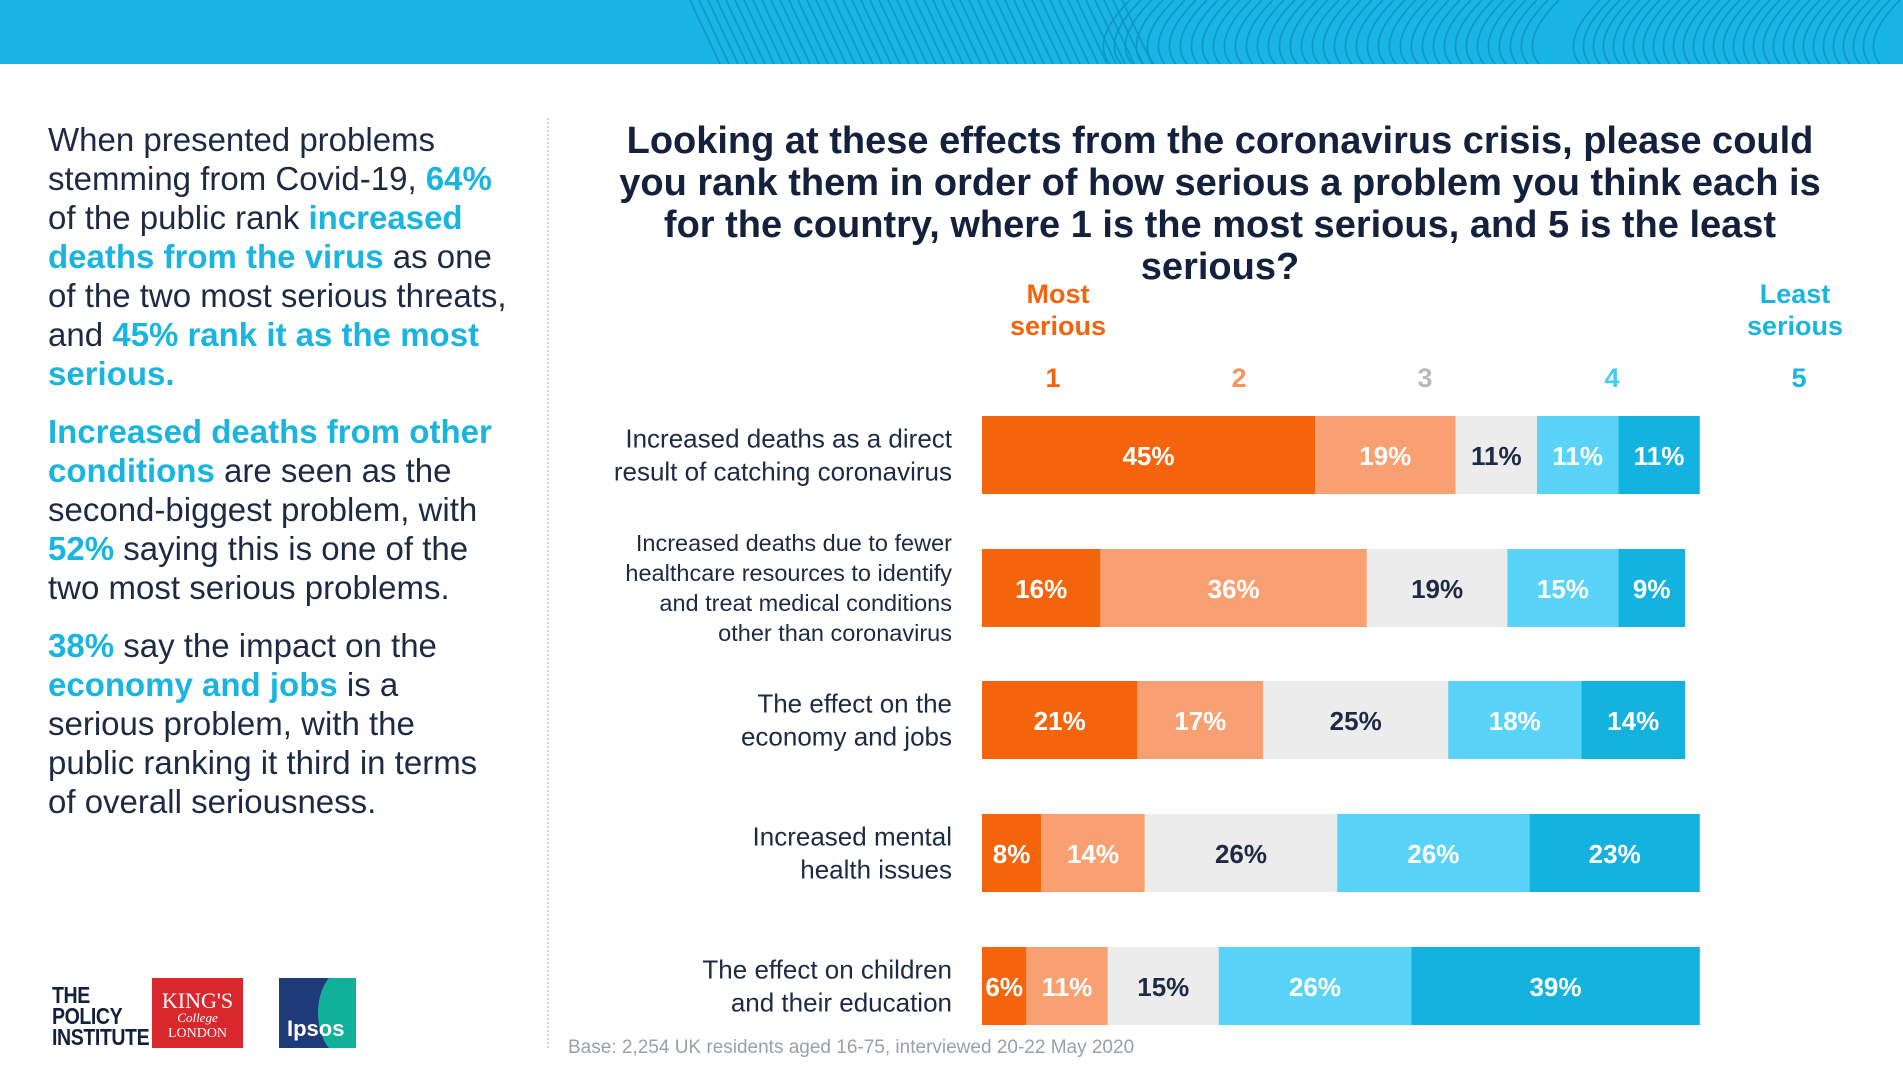  I want to click on ipsos-logo: Ipsos, so click(317, 1013).